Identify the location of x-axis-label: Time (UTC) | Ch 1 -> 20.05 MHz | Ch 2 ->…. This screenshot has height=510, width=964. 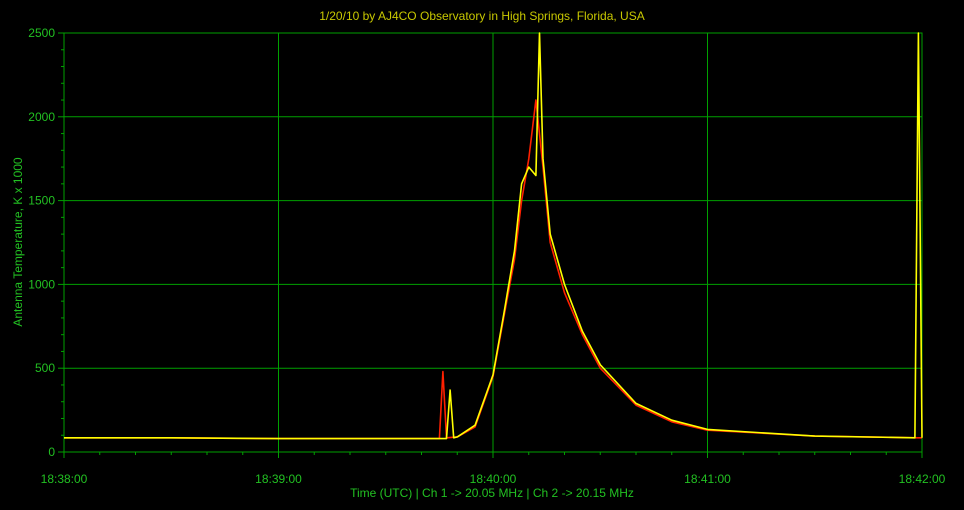
(492, 493).